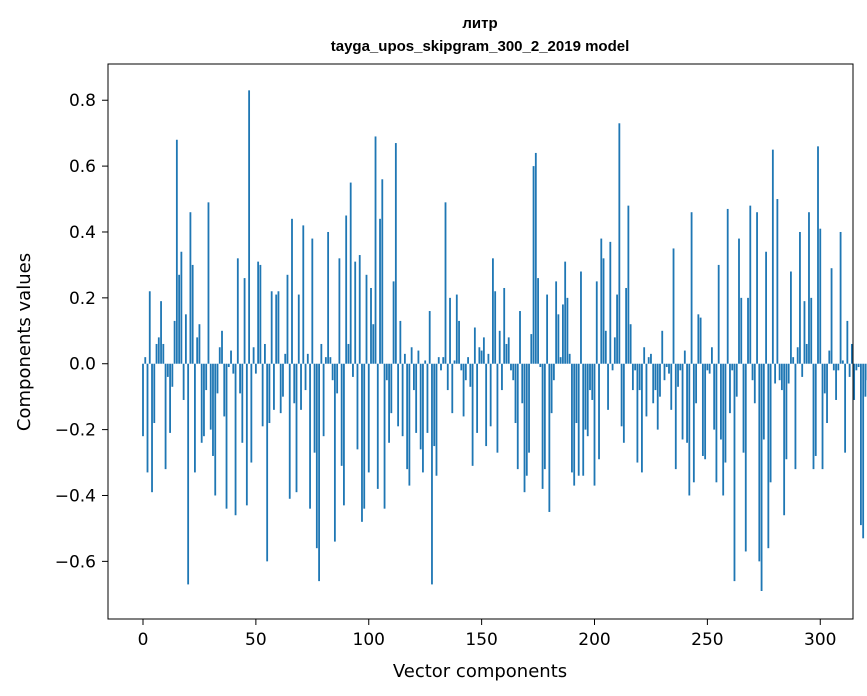 The width and height of the screenshot is (867, 696). What do you see at coordinates (487, 634) in the screenshot?
I see `x-axis-ticks: 0 50 100 150 200 250 300` at bounding box center [487, 634].